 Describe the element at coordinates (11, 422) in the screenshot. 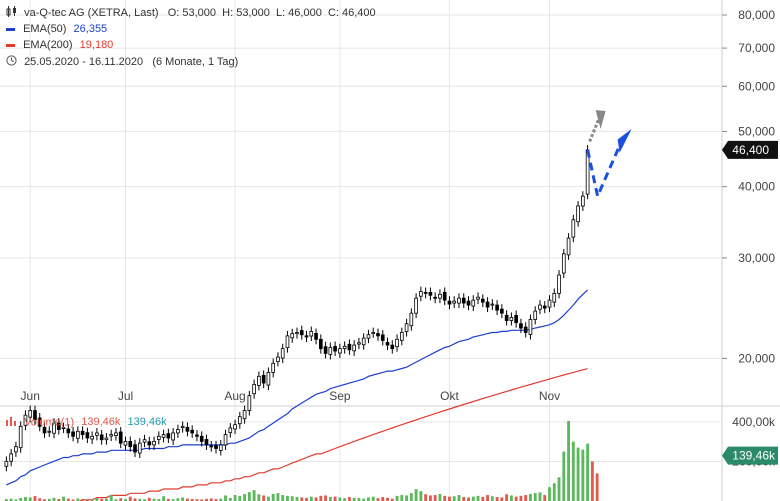

I see `volume-bars-icon` at that location.